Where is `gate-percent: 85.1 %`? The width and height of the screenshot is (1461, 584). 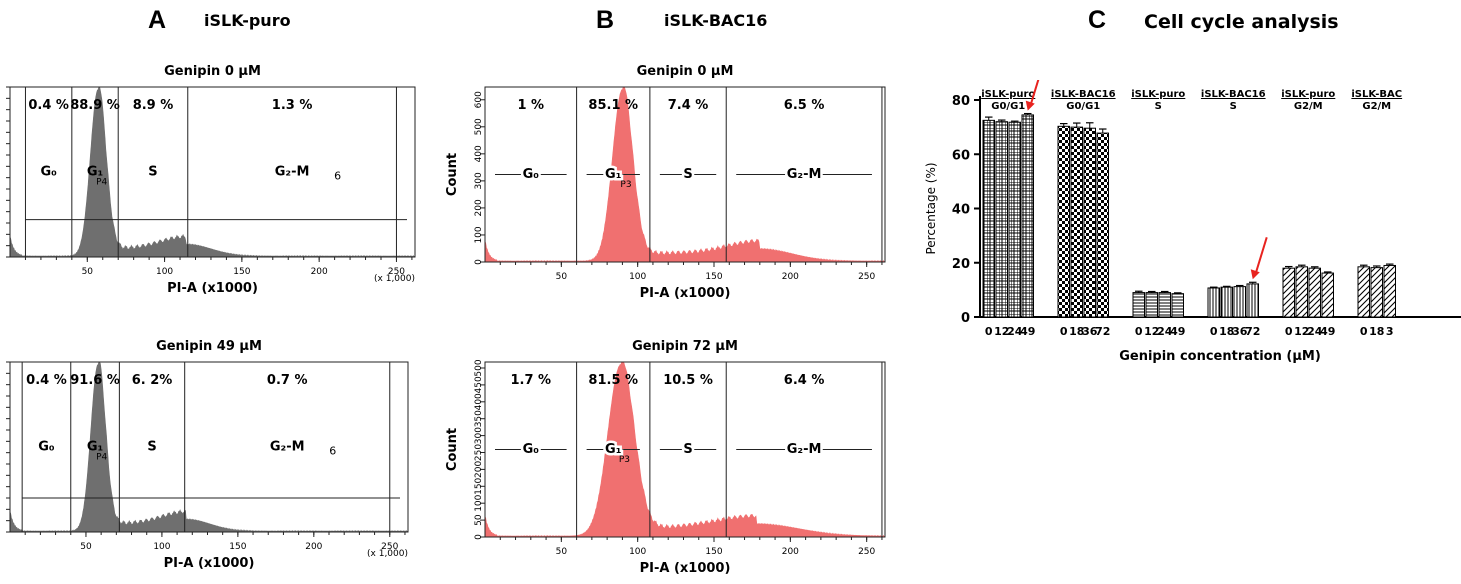 gate-percent: 85.1 % is located at coordinates (613, 105).